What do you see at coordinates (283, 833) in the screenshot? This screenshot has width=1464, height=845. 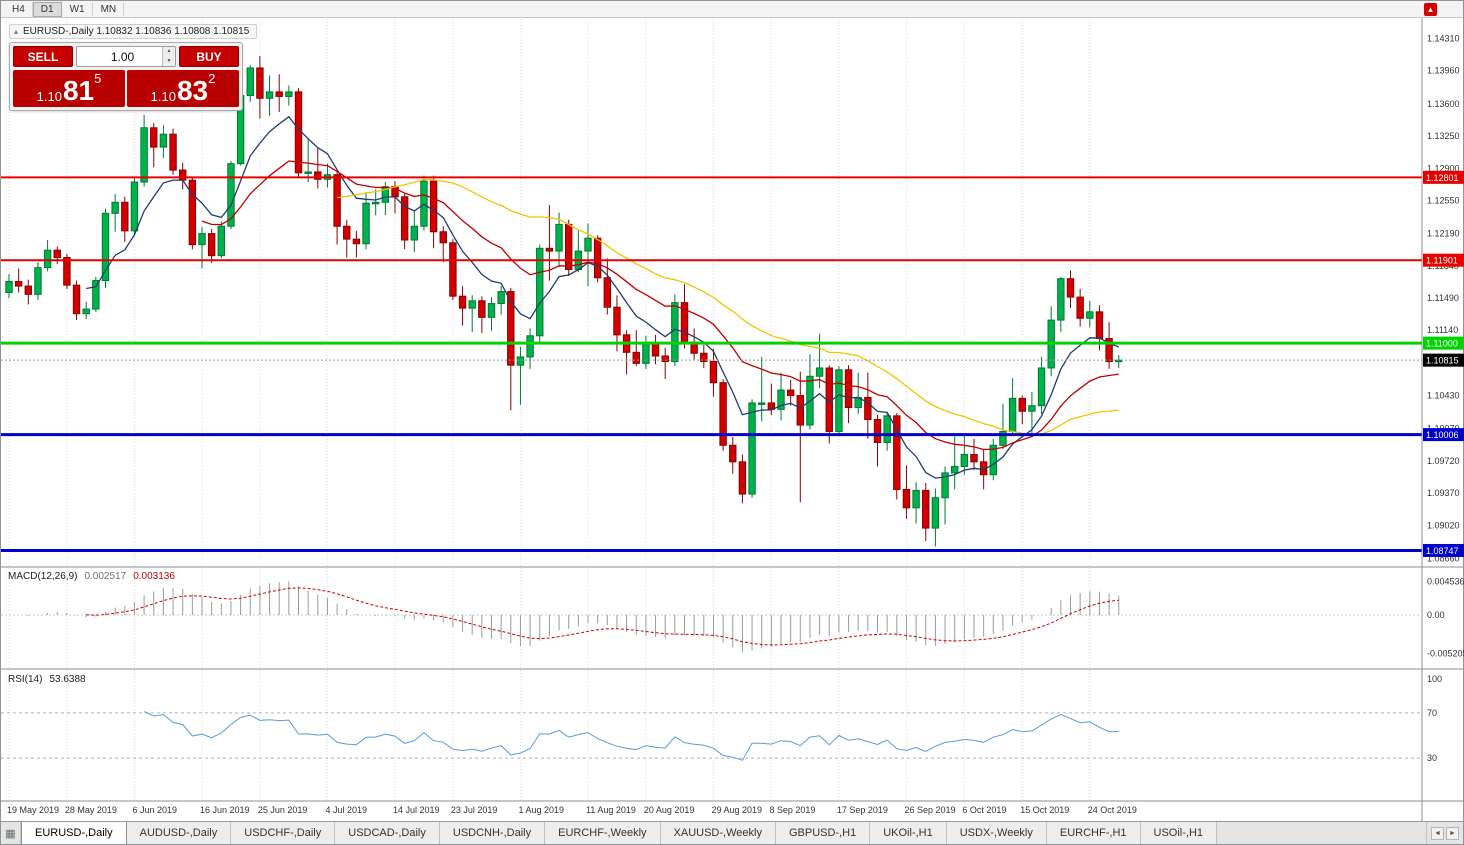 I see `chart-tab: USDCHF-,Daily` at bounding box center [283, 833].